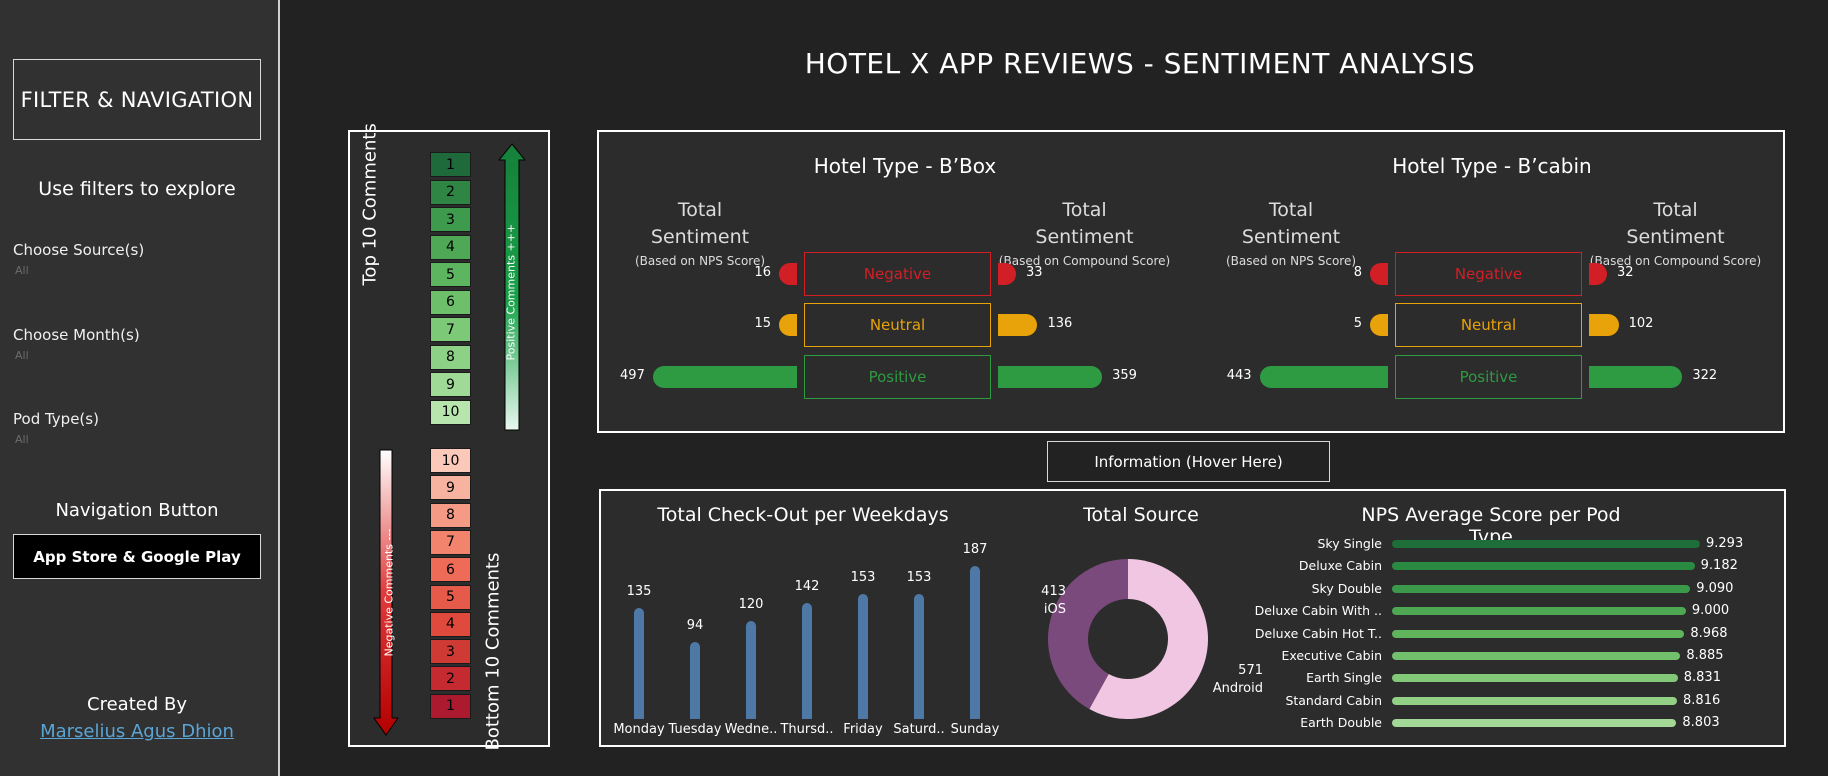 The height and width of the screenshot is (776, 1828). I want to click on positive-arrow-icon, so click(512, 287).